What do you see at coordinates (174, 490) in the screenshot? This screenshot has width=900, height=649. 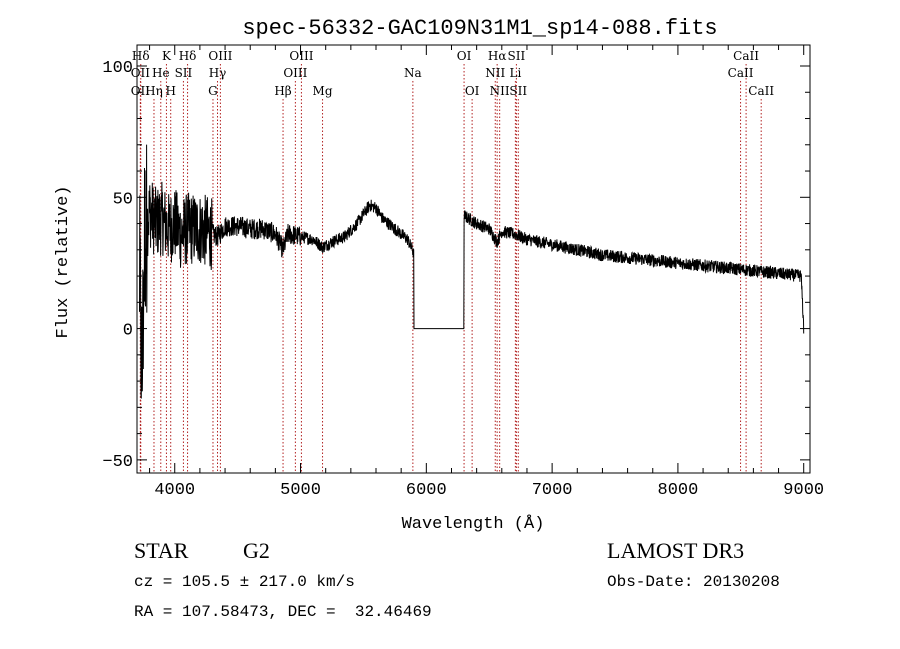 I see `x-tick-label: 4000` at bounding box center [174, 490].